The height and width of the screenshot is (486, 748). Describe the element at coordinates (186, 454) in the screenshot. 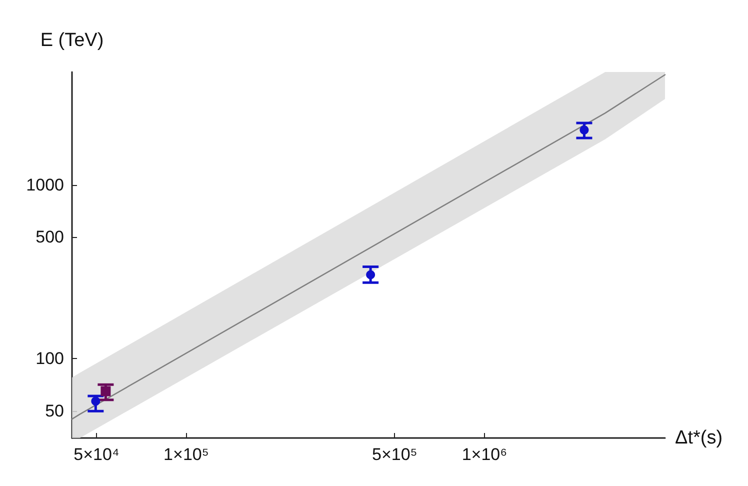

I see `x-tick-label: 1×10⁵` at that location.